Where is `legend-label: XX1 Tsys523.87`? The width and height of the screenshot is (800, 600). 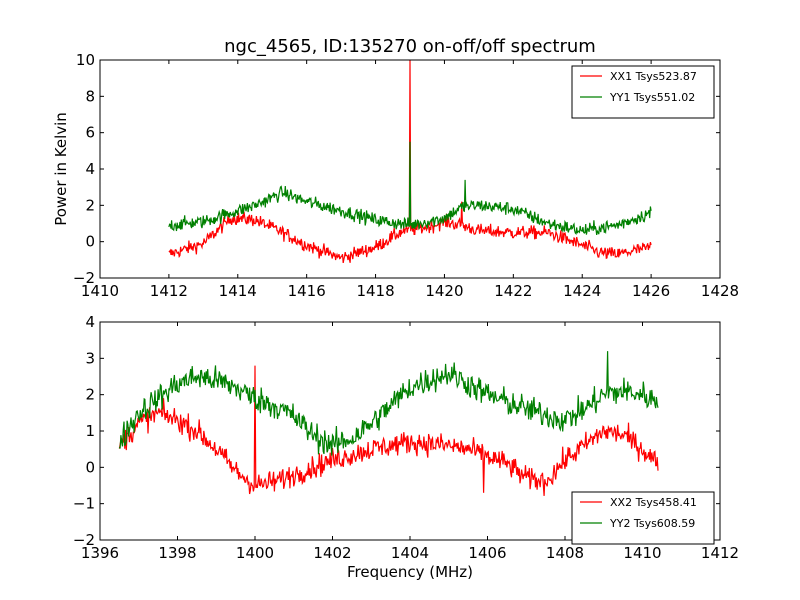 legend-label: XX1 Tsys523.87 is located at coordinates (653, 76).